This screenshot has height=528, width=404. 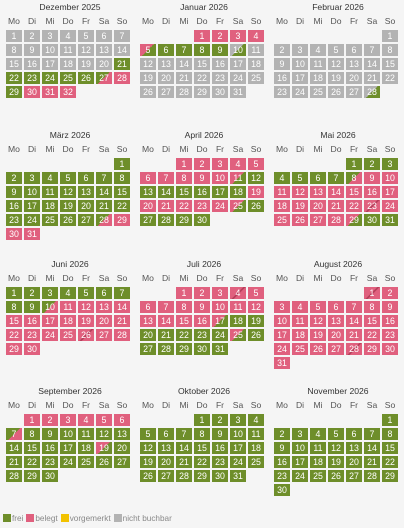 I want to click on day-cell: 11, so click(x=238, y=178).